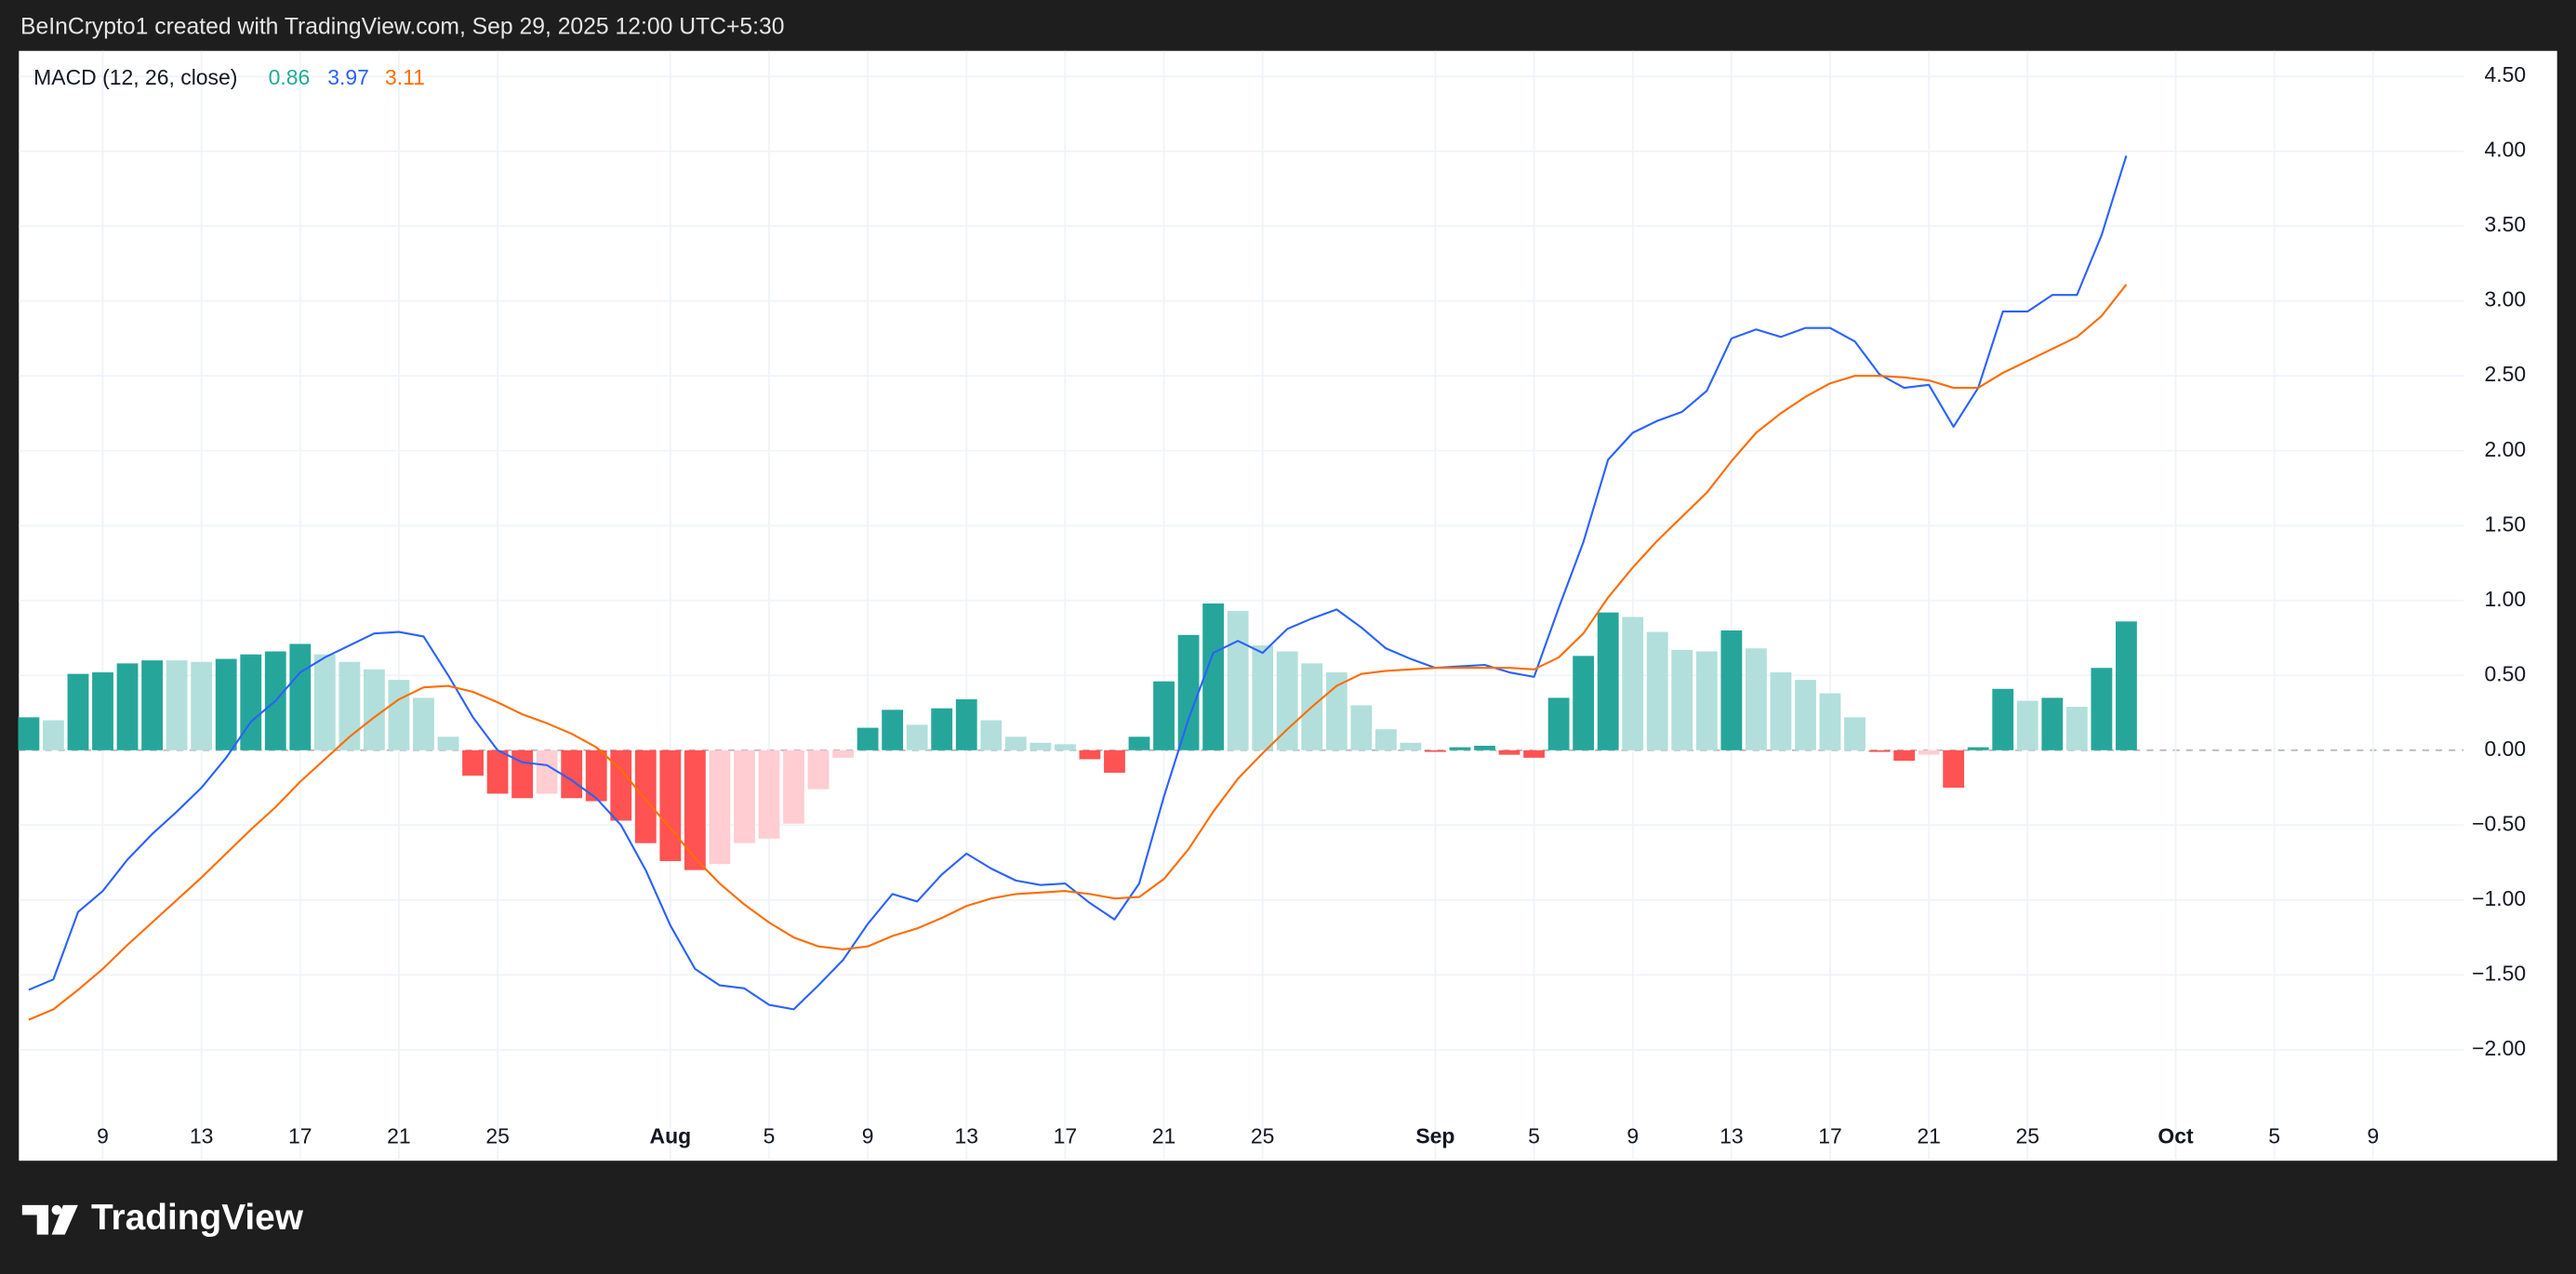 This screenshot has width=2576, height=1274. I want to click on y-tick-label: −2.00, so click(2499, 1048).